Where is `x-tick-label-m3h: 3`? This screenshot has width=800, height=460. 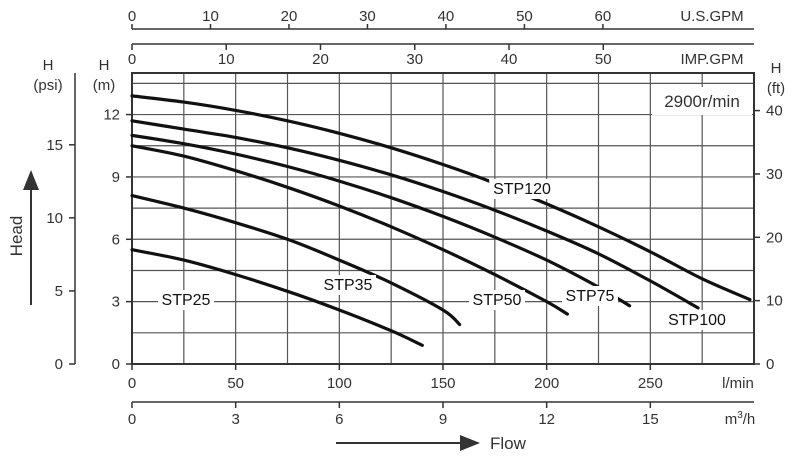
x-tick-label-m3h: 3 is located at coordinates (235, 419).